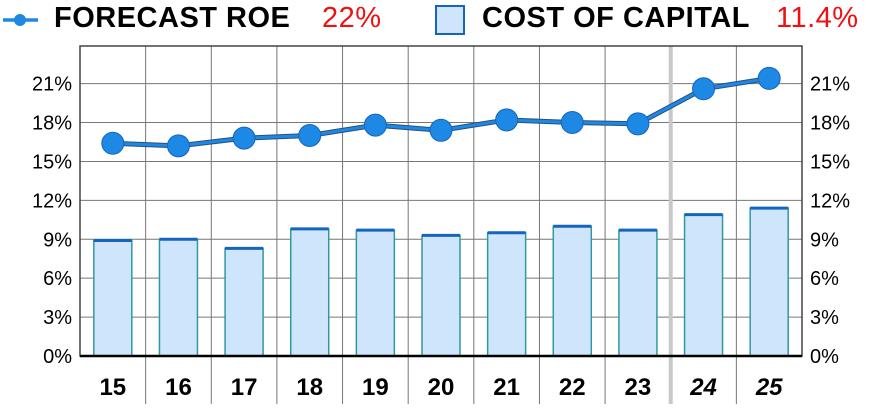  I want to click on y-tick-label-left: 6%, so click(57, 279).